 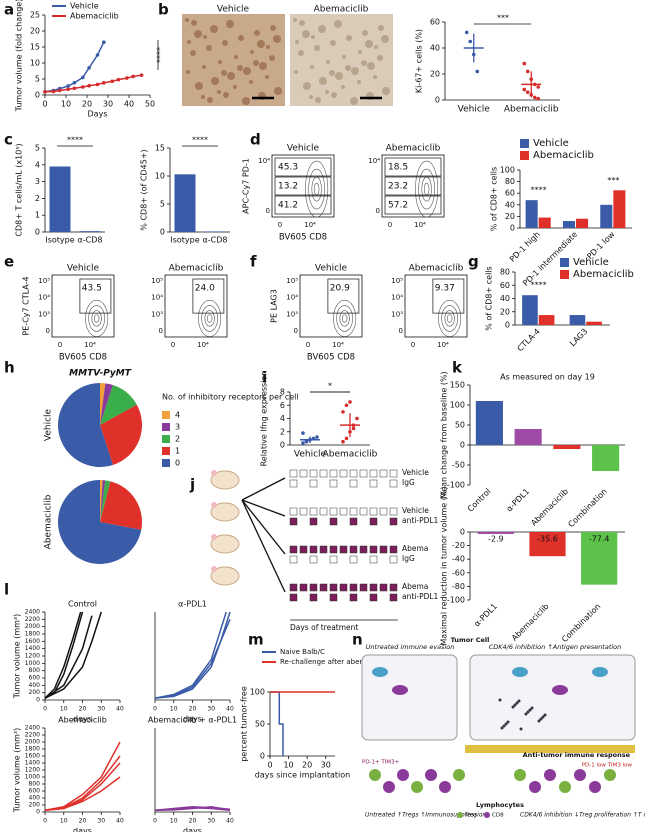 What do you see at coordinates (470, 816) in the screenshot?
I see `label: Treg` at bounding box center [470, 816].